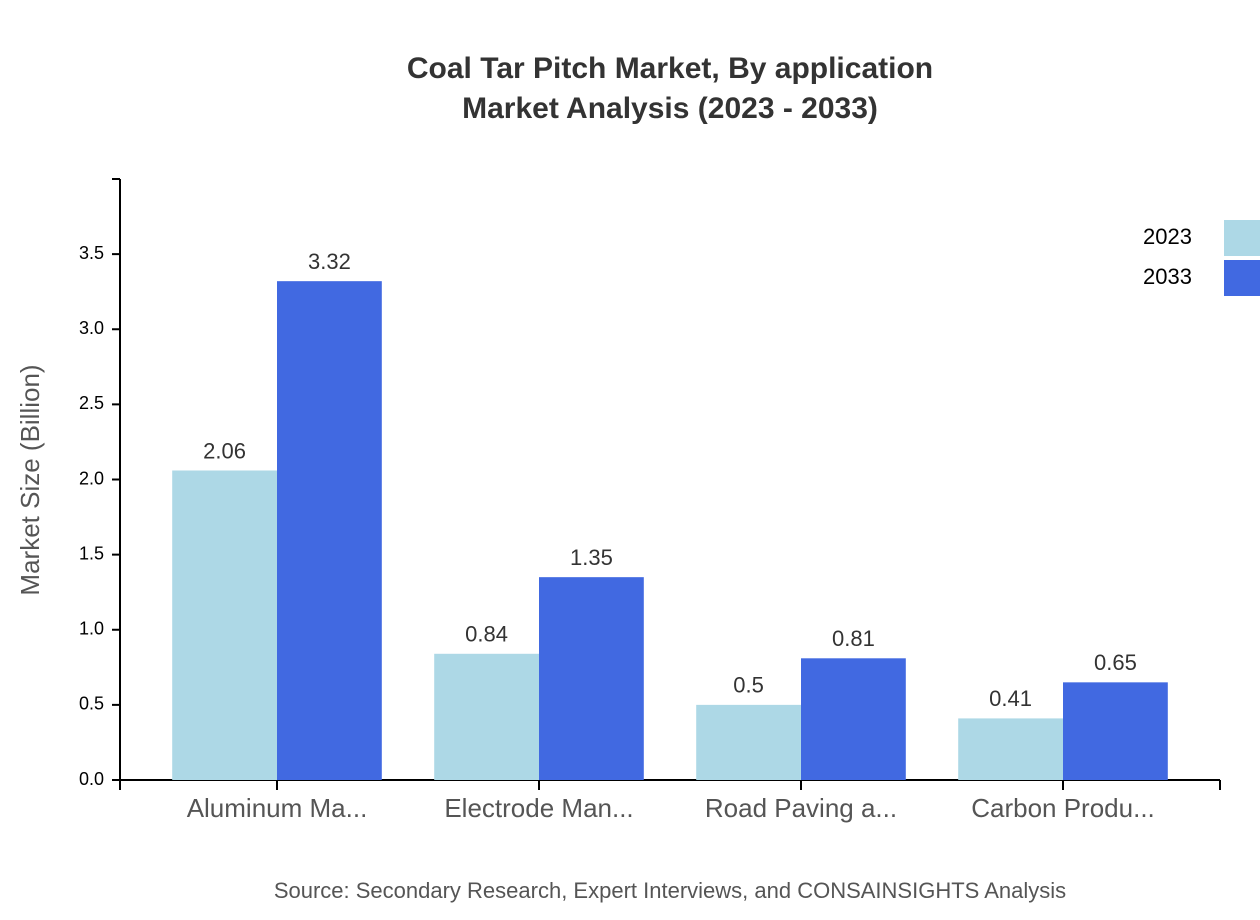 This screenshot has width=1260, height=920. What do you see at coordinates (591, 557) in the screenshot?
I see `data-label: 1.35` at bounding box center [591, 557].